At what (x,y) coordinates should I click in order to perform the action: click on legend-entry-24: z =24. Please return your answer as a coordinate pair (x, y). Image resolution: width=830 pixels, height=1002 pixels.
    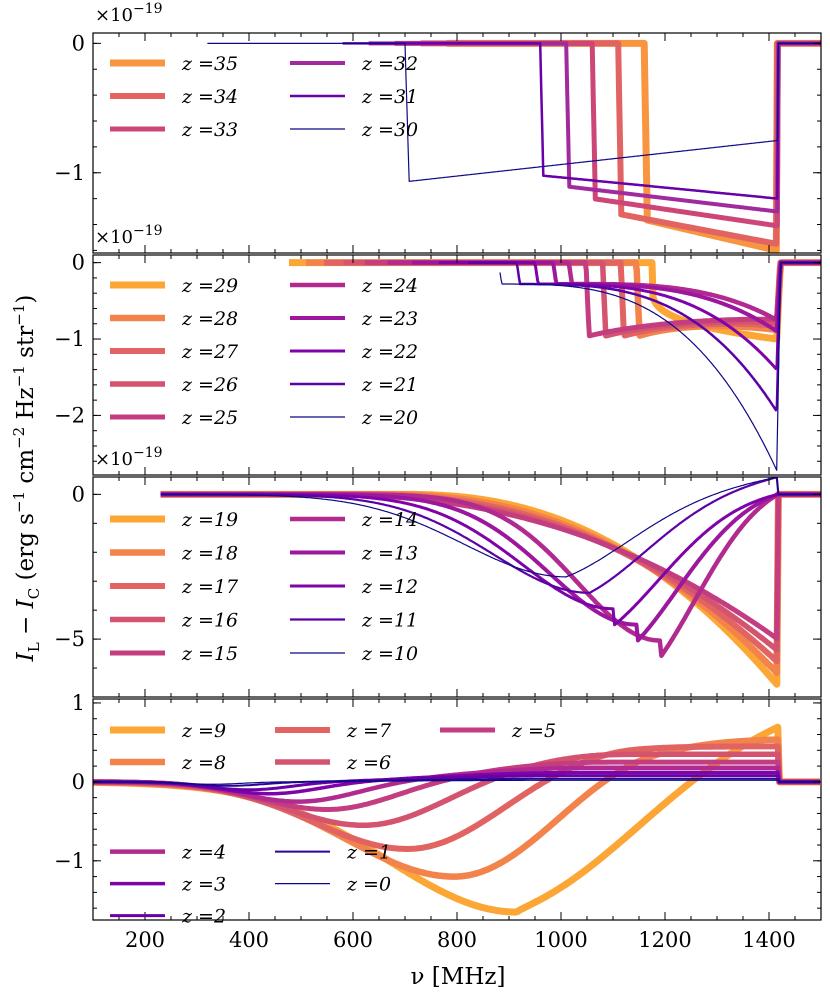
    Looking at the image, I should click on (354, 286).